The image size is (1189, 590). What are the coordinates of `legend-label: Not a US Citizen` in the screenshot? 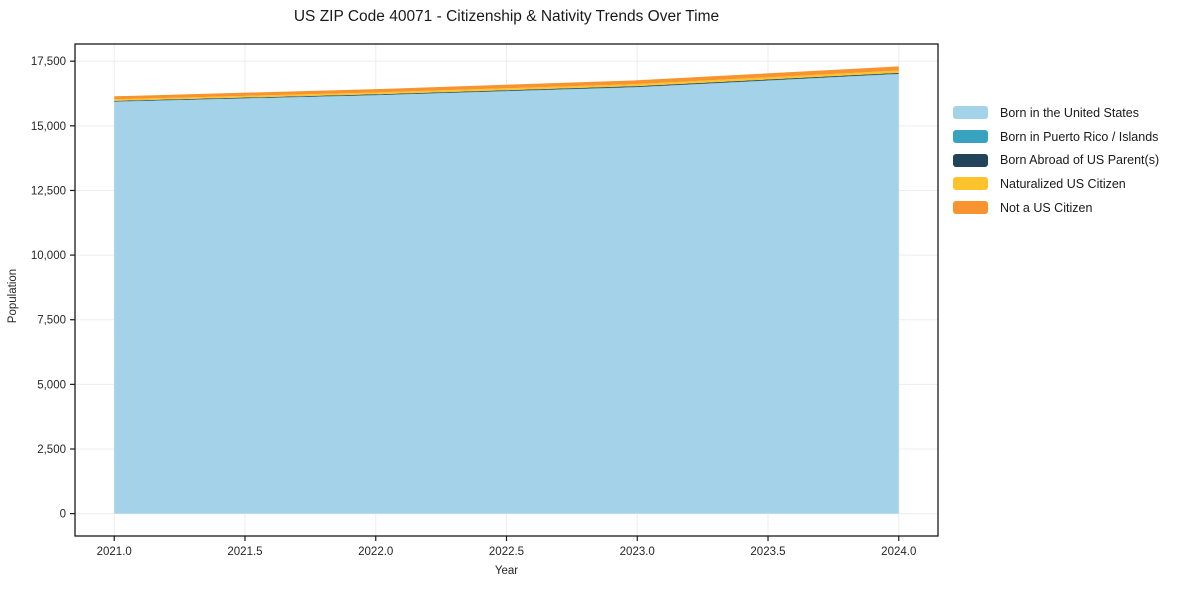 It's located at (1046, 207).